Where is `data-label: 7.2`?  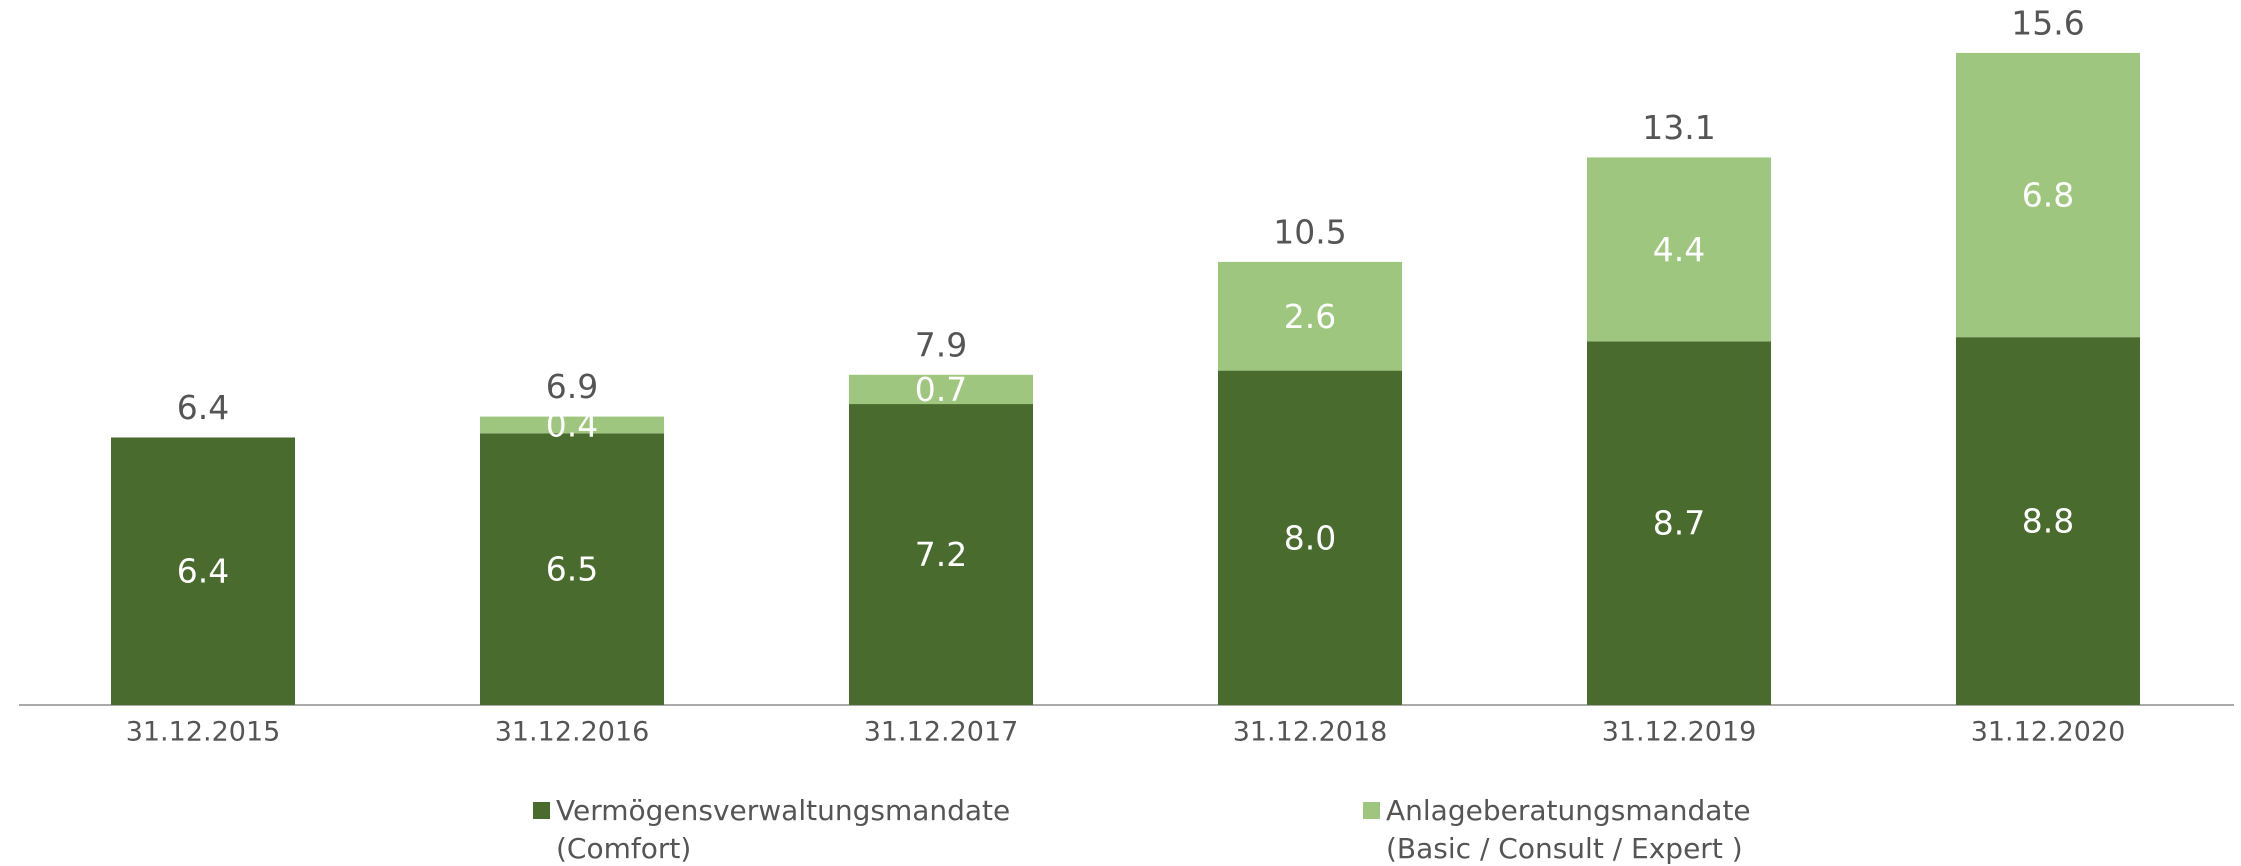 data-label: 7.2 is located at coordinates (941, 554).